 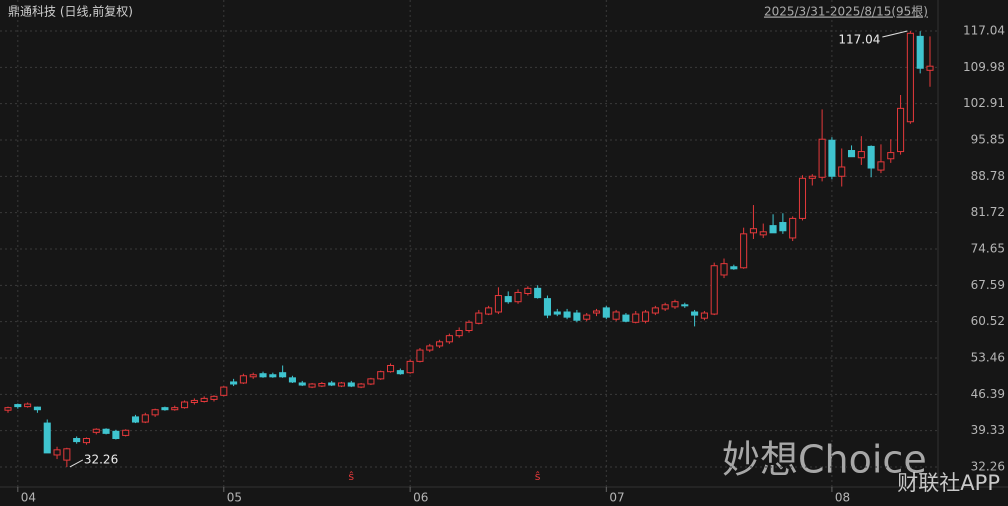 What do you see at coordinates (984, 31) in the screenshot?
I see `y-tick-label: 117.04` at bounding box center [984, 31].